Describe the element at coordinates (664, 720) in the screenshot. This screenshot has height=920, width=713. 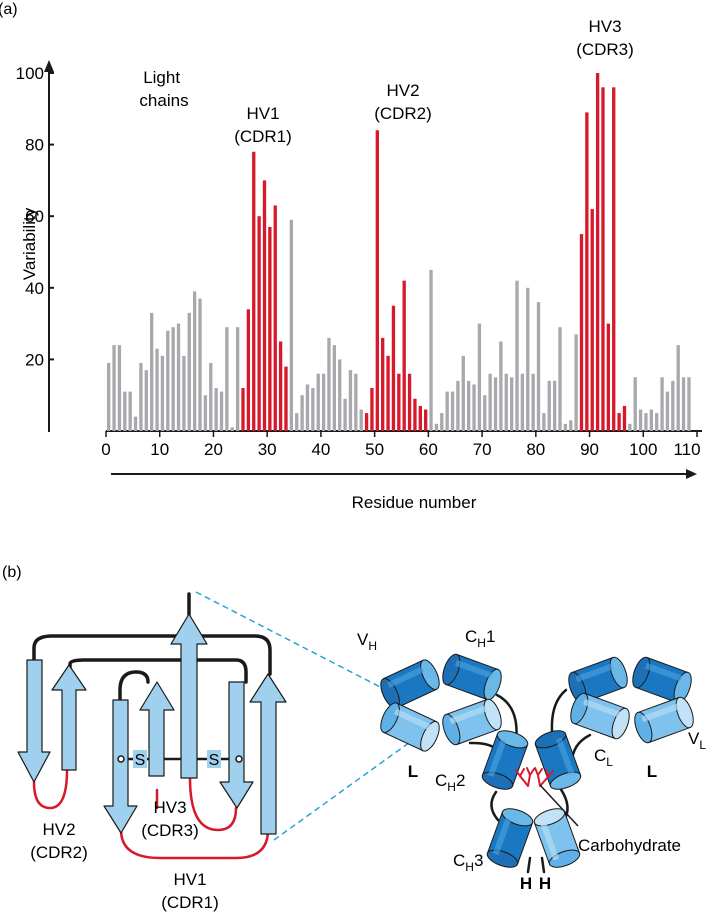
I see `vl-right-domain` at that location.